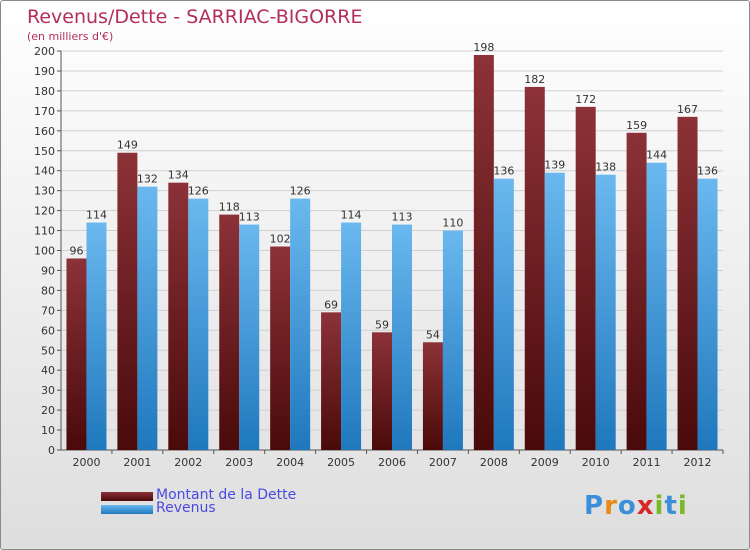 The image size is (750, 550). What do you see at coordinates (48, 370) in the screenshot?
I see `y-tick-label: 40` at bounding box center [48, 370].